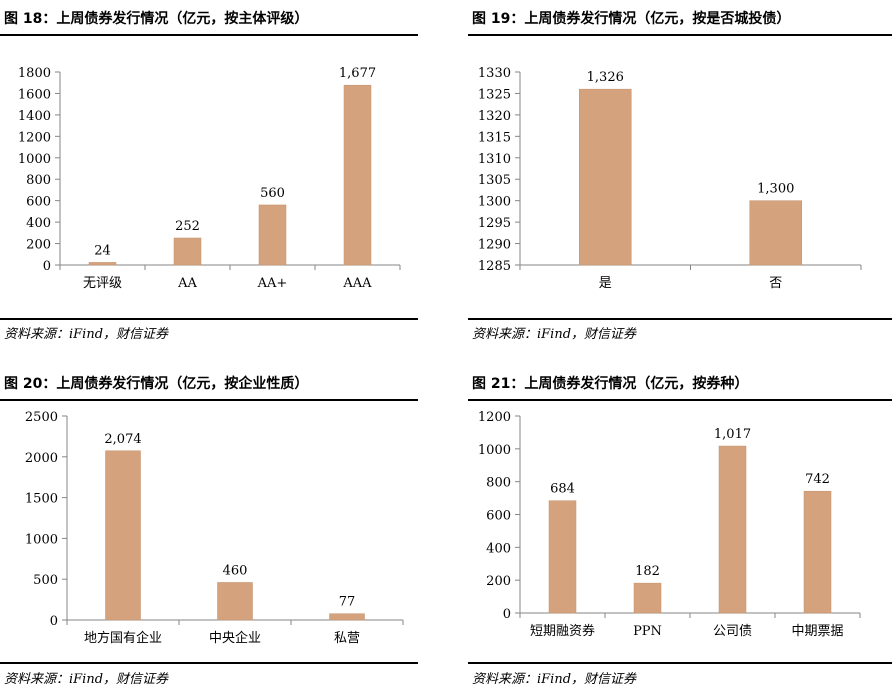  What do you see at coordinates (102, 283) in the screenshot?
I see `category-label: 无评级` at bounding box center [102, 283].